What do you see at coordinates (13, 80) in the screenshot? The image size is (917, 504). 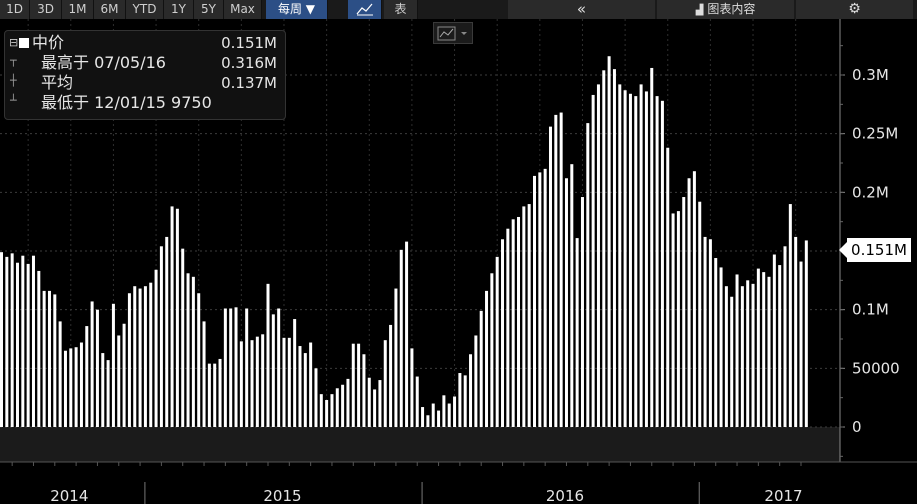 I see `average-marker-icon: ┼` at bounding box center [13, 80].